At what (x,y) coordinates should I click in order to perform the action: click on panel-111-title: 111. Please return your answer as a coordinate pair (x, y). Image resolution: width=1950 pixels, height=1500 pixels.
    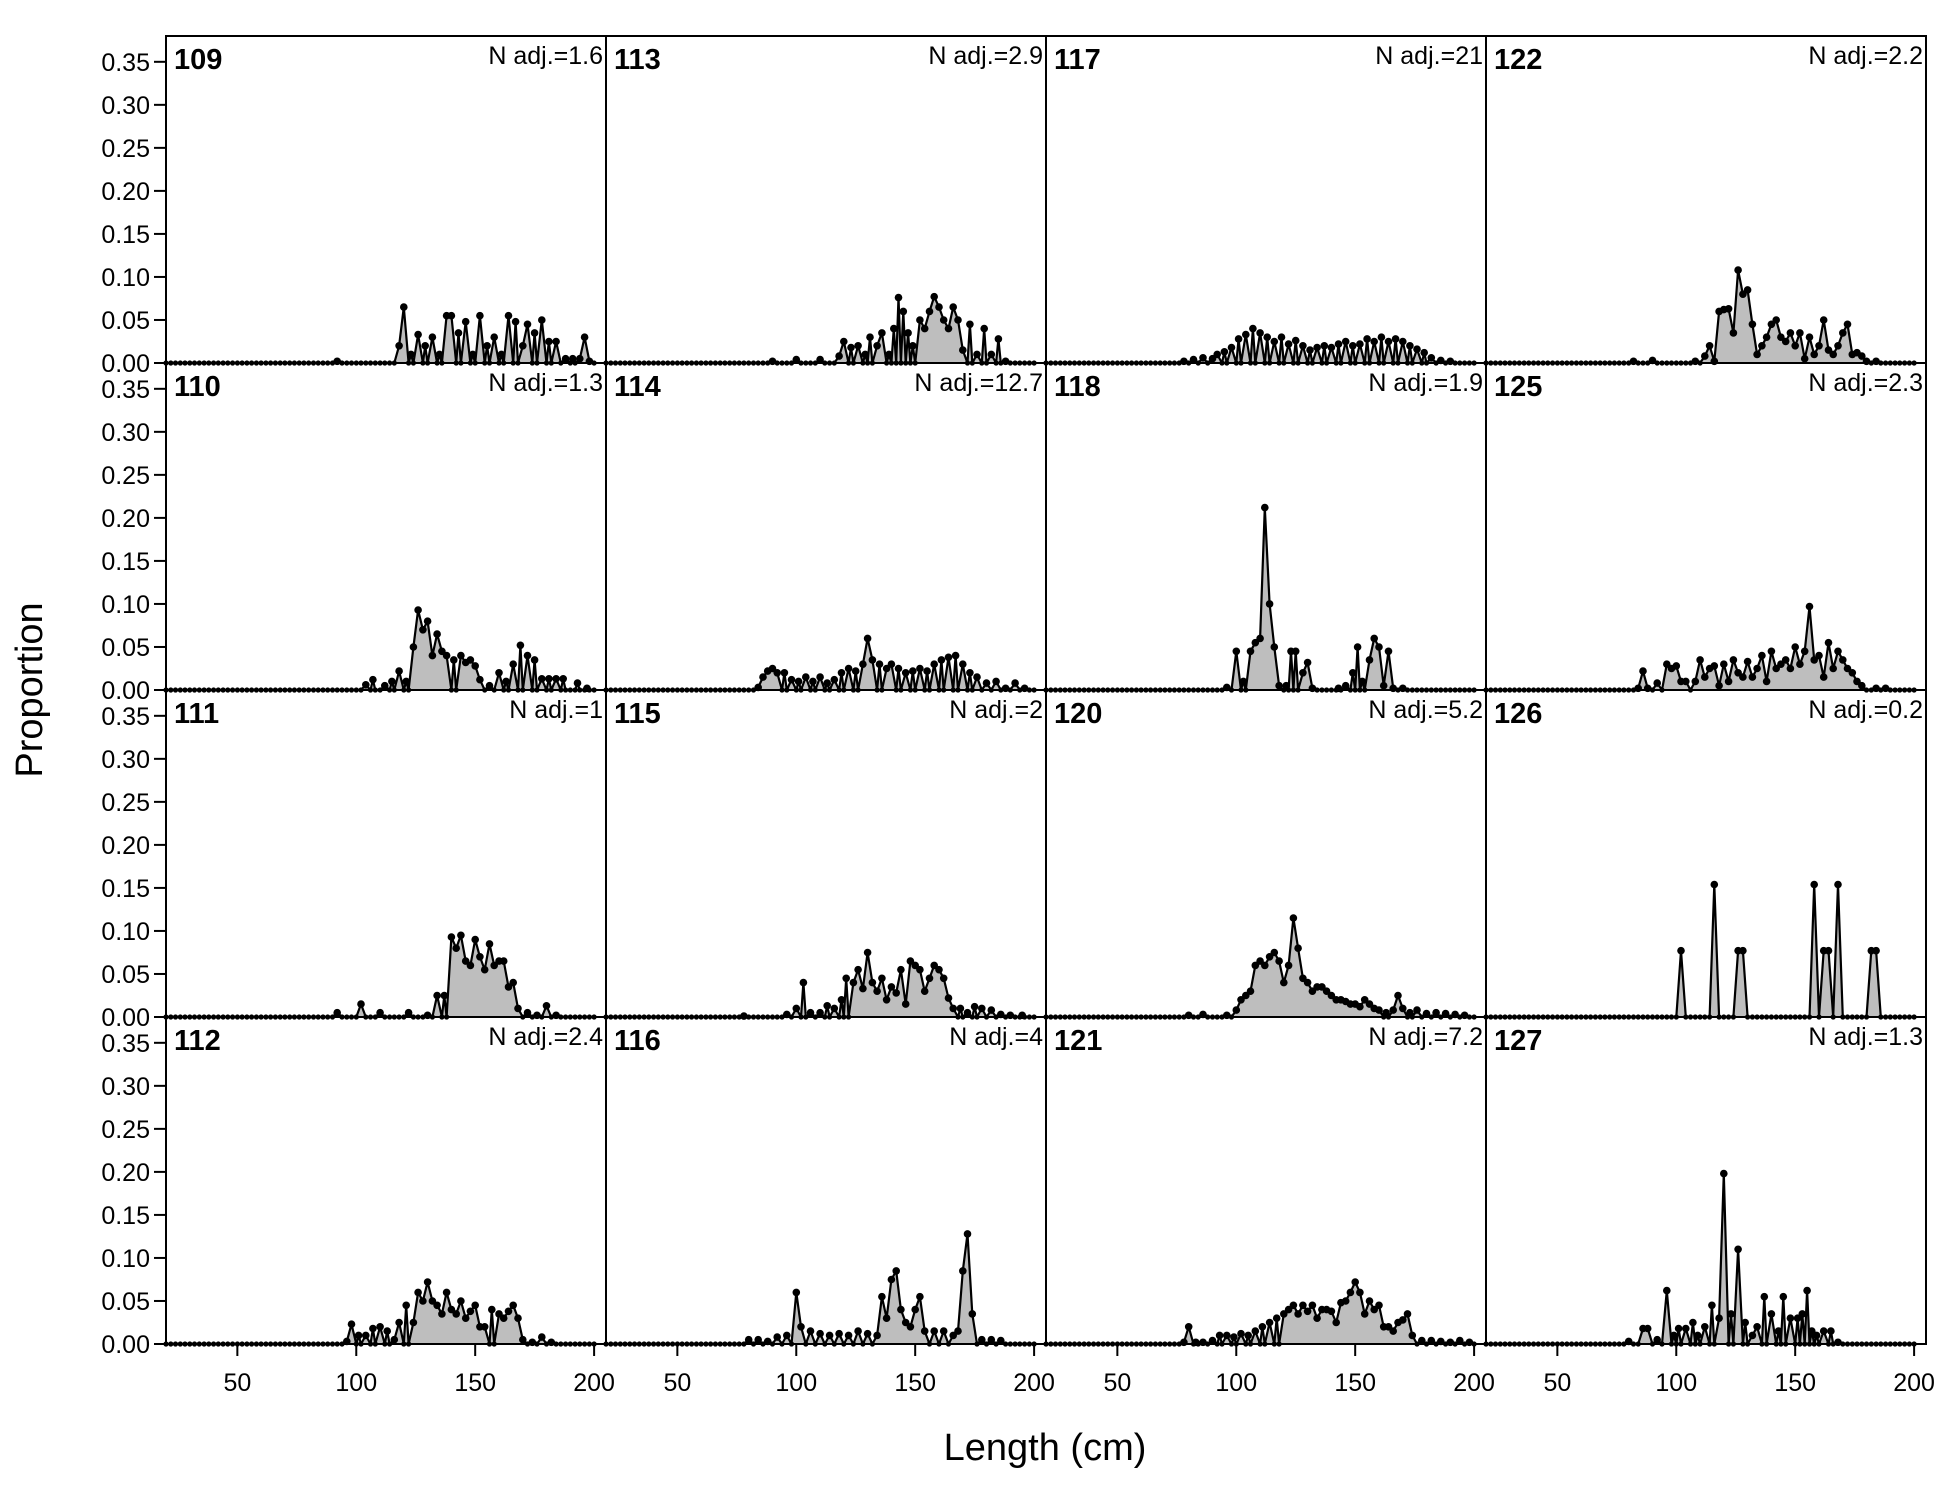
    Looking at the image, I should click on (196, 714).